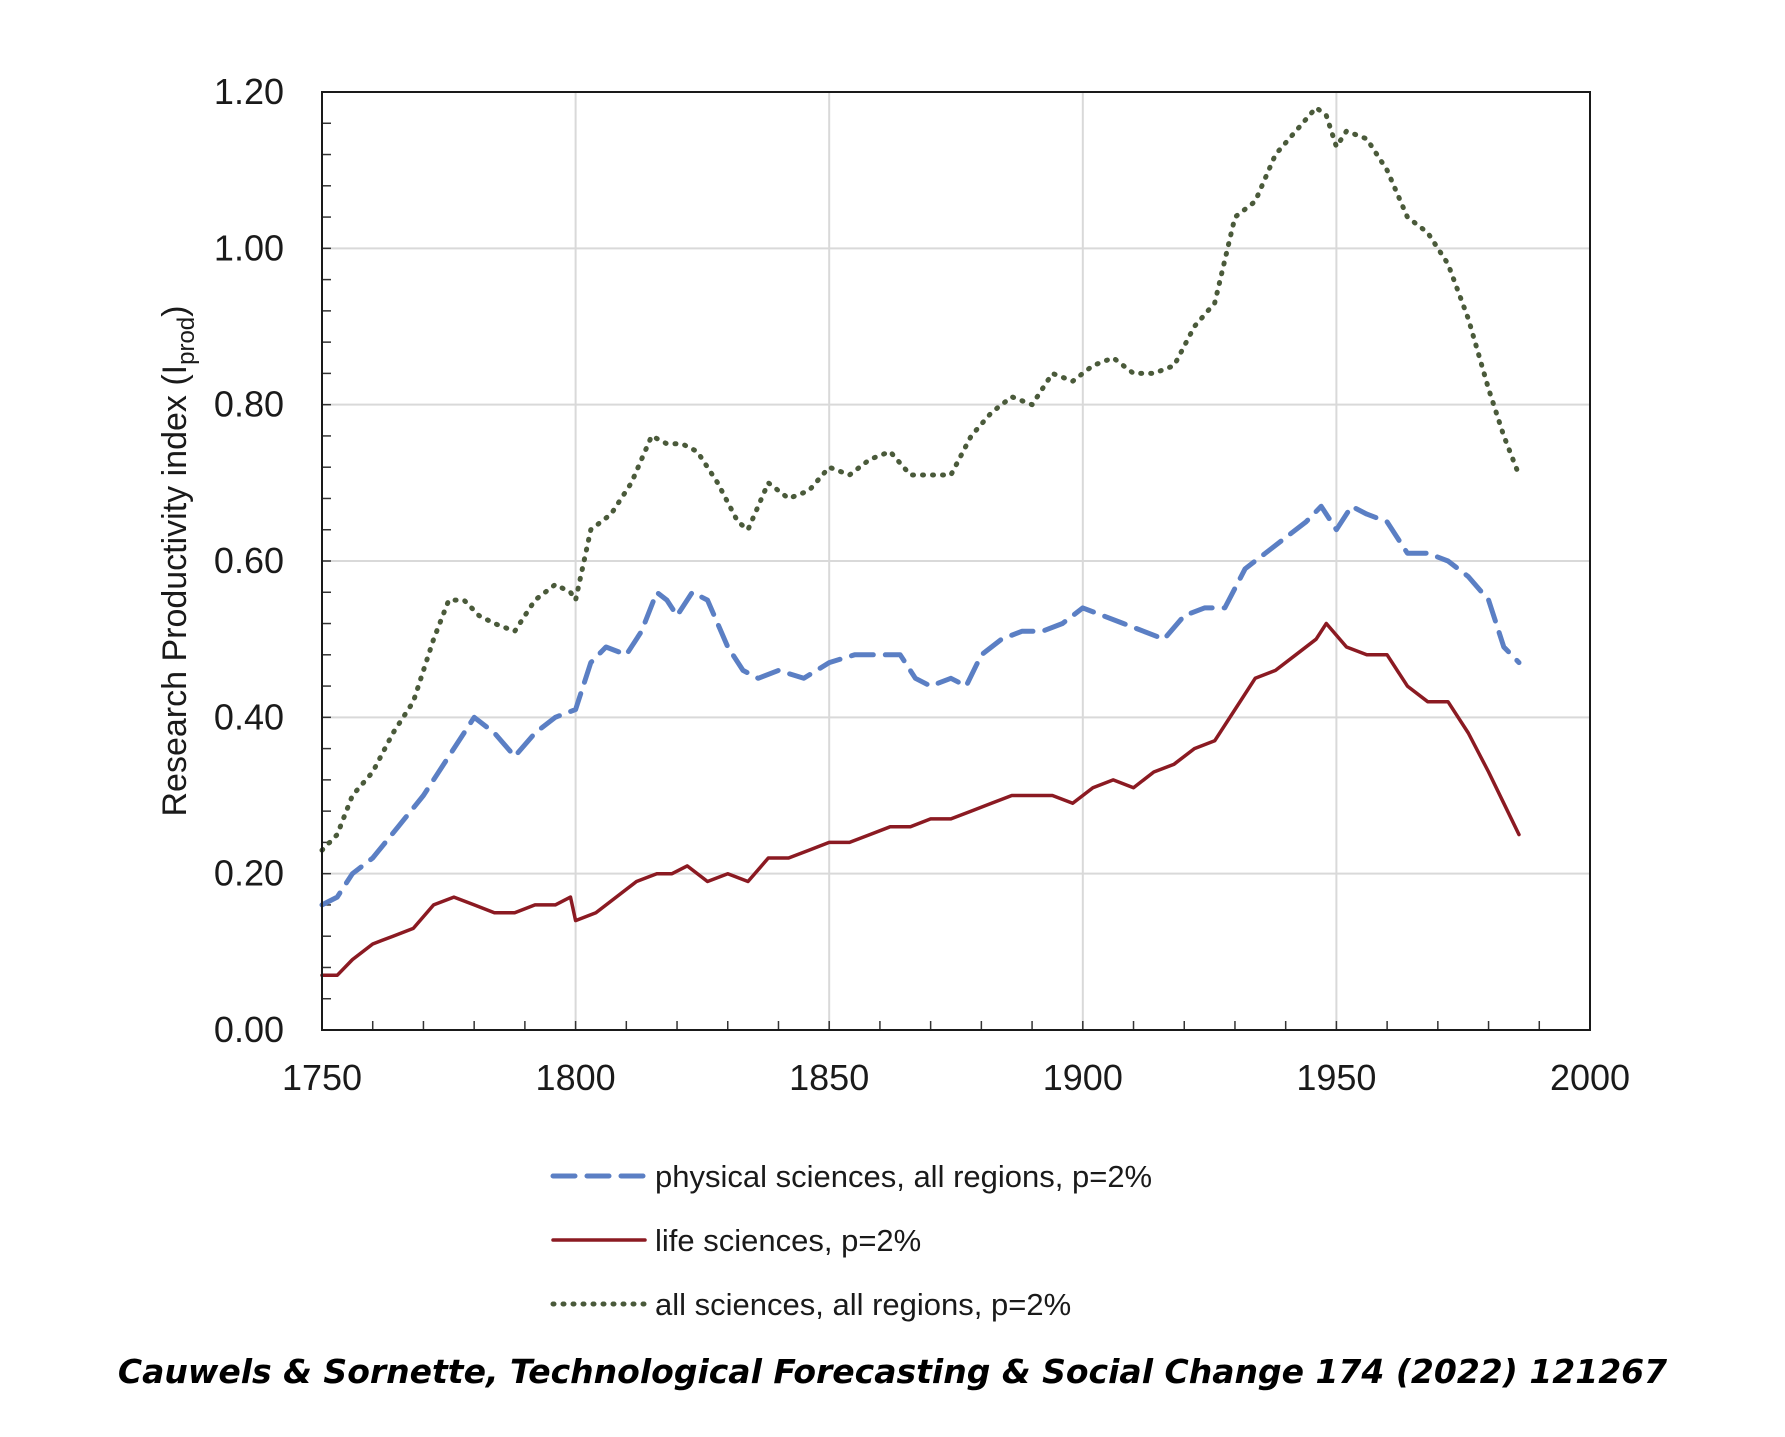 This screenshot has height=1437, width=1785. I want to click on x-tick-label: 2000, so click(1590, 1077).